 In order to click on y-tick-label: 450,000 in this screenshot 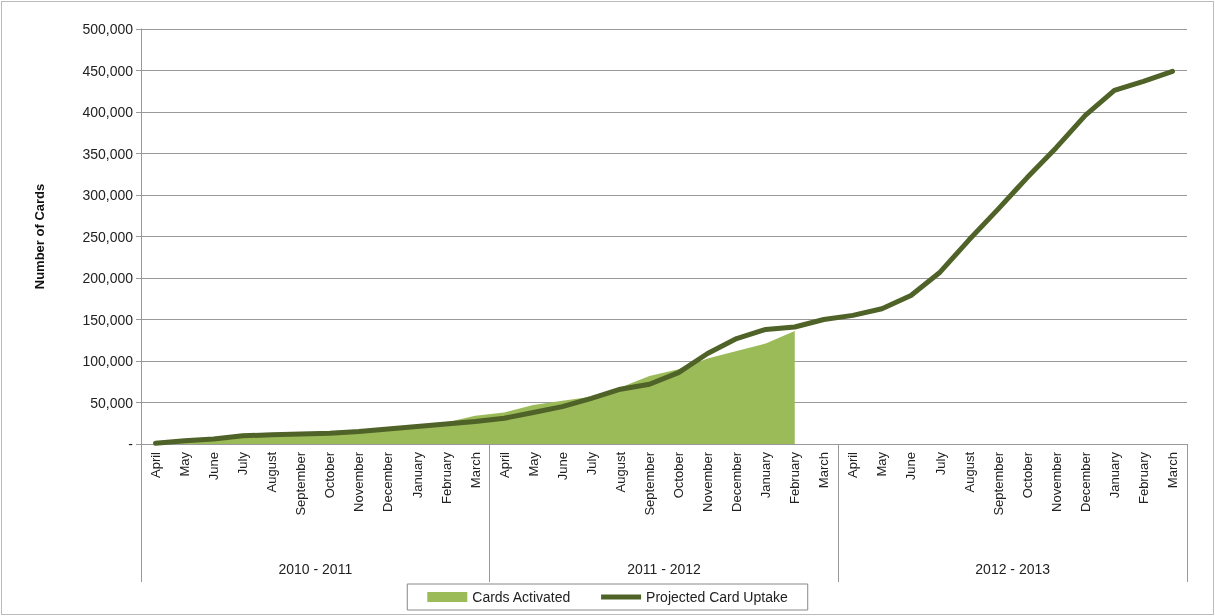, I will do `click(108, 70)`.